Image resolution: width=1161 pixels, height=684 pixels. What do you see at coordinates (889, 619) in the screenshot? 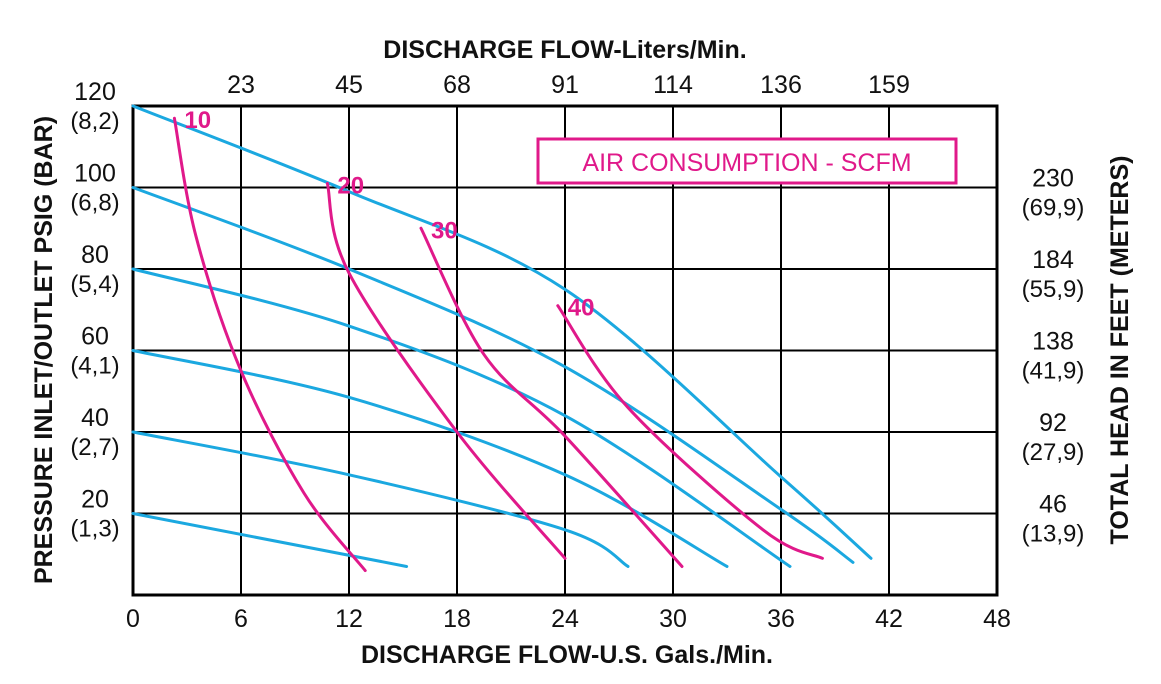
I see `x-bottom-tick-label: 42` at bounding box center [889, 619].